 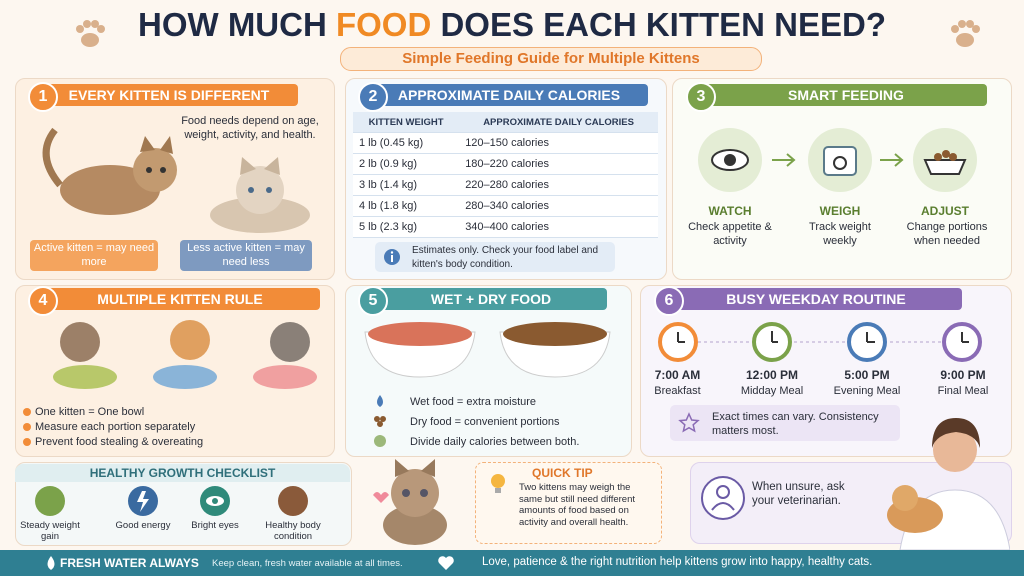 What do you see at coordinates (473, 402) in the screenshot?
I see `food-item: Wet food = extra moisture` at bounding box center [473, 402].